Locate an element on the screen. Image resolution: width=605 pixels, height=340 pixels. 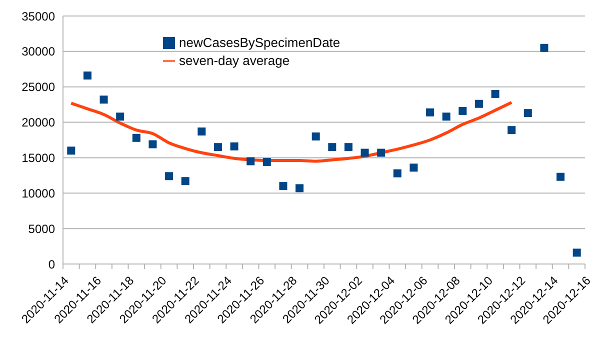
y-tick-label: 0 is located at coordinates (52, 264).